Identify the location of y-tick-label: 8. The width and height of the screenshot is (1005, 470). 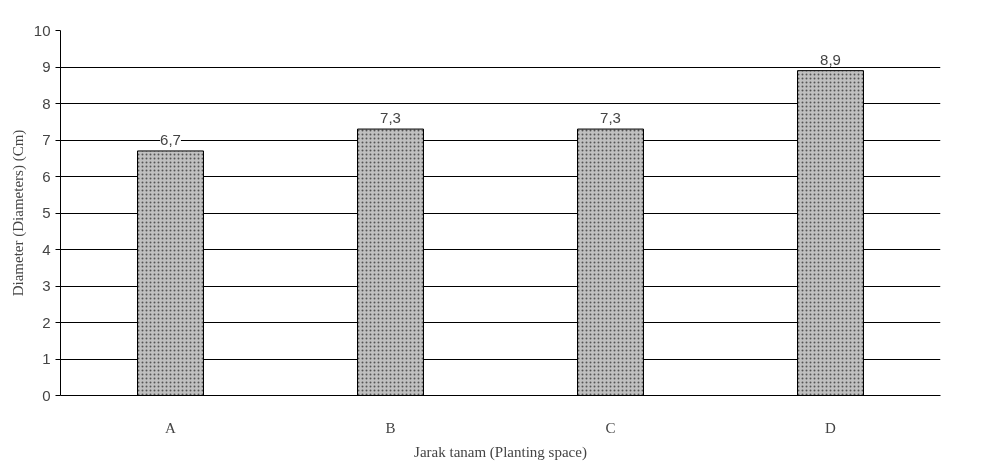
(46, 103).